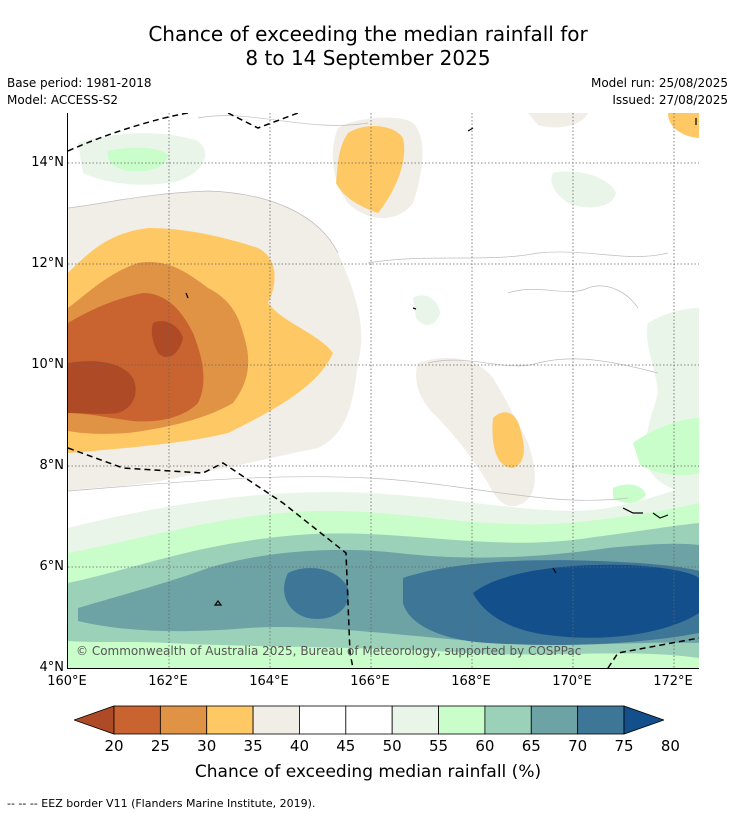 Image resolution: width=736 pixels, height=816 pixels. I want to click on model-run: Model run: 25/08/2025, so click(659, 83).